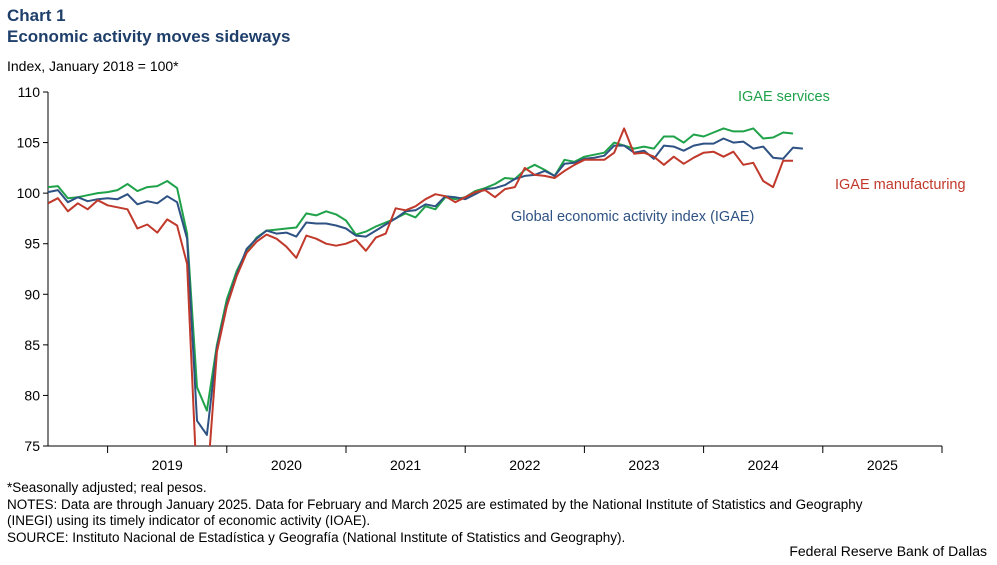 This screenshot has width=997, height=565. What do you see at coordinates (524, 465) in the screenshot?
I see `x-tick-label: 2022` at bounding box center [524, 465].